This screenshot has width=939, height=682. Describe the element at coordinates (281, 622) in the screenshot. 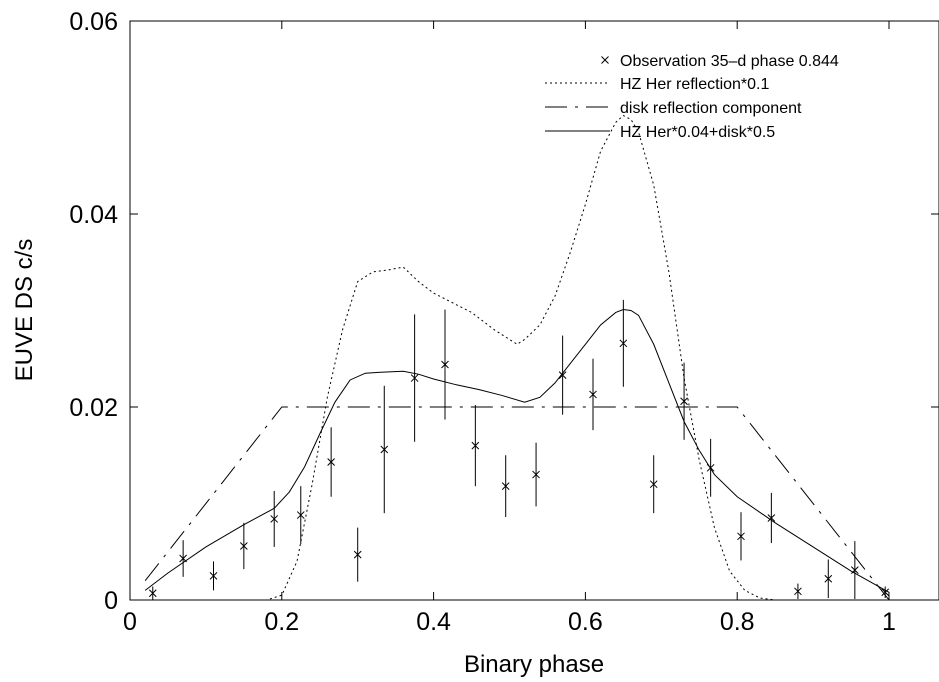

I see `x-tick-label: 0.2` at that location.